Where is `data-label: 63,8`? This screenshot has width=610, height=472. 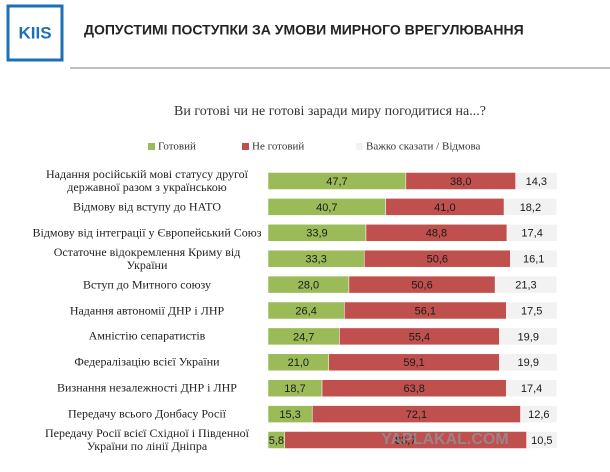 data-label: 63,8 is located at coordinates (414, 389).